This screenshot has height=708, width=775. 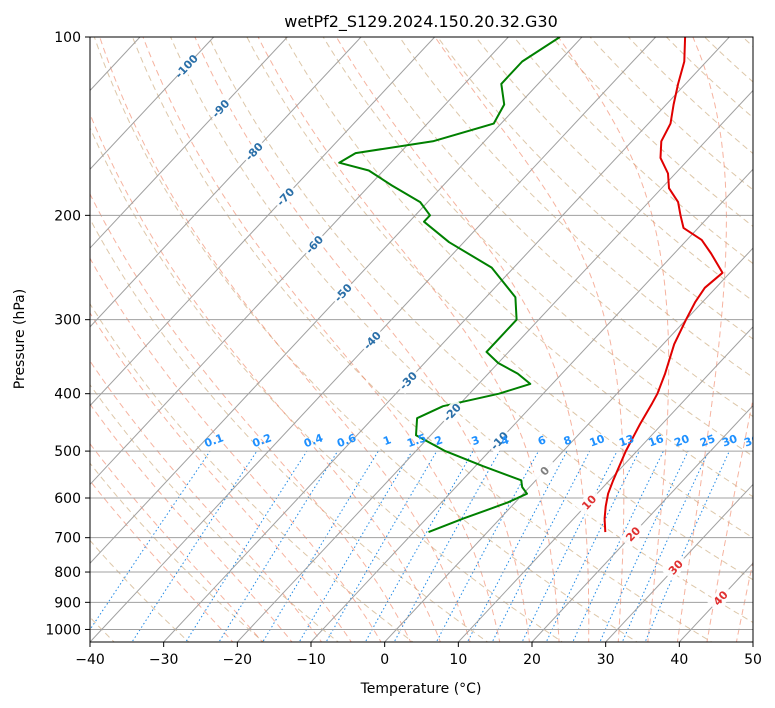 What do you see at coordinates (458, 660) in the screenshot?
I see `x-tick-label: 10` at bounding box center [458, 660].